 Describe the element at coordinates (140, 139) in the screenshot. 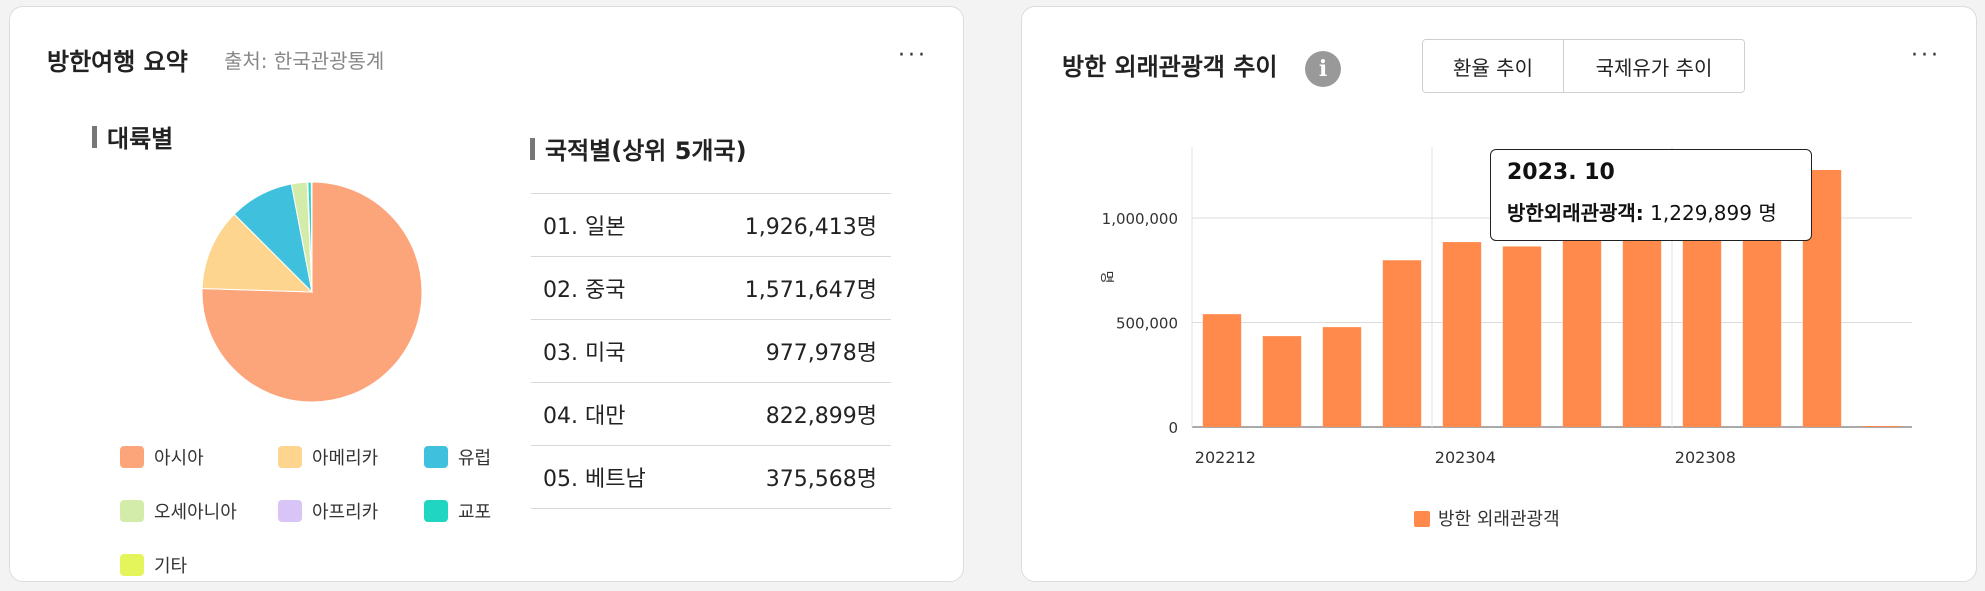

I see `continent-heading-label: 대륙별` at that location.